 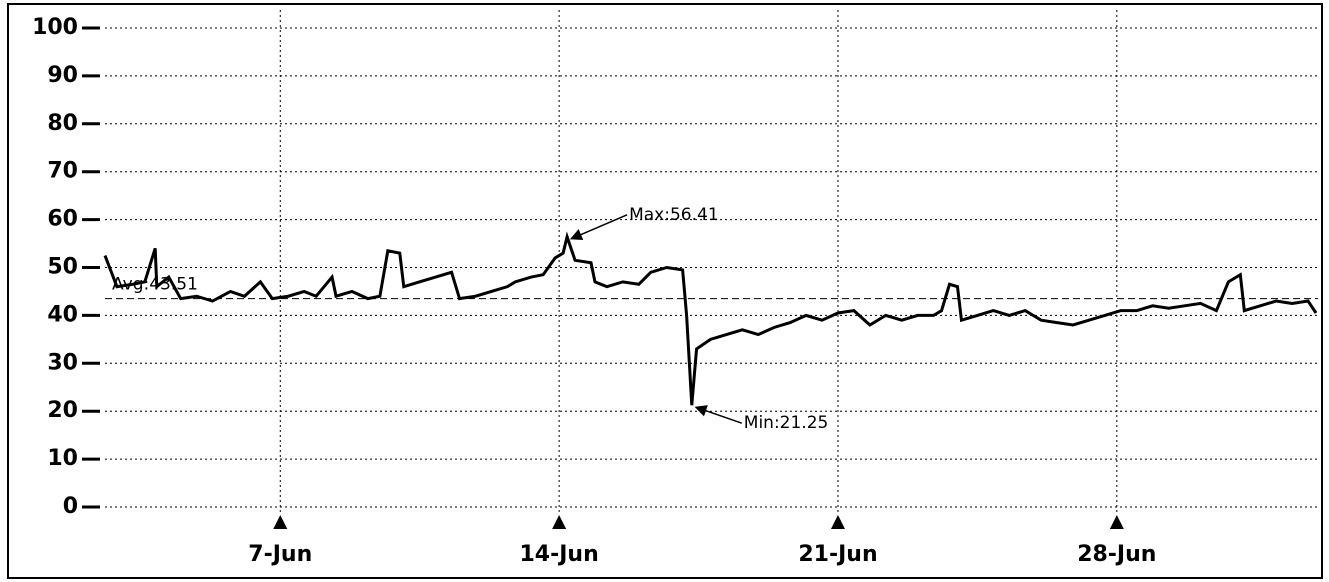 What do you see at coordinates (786, 423) in the screenshot?
I see `annotation: Min:21.25` at bounding box center [786, 423].